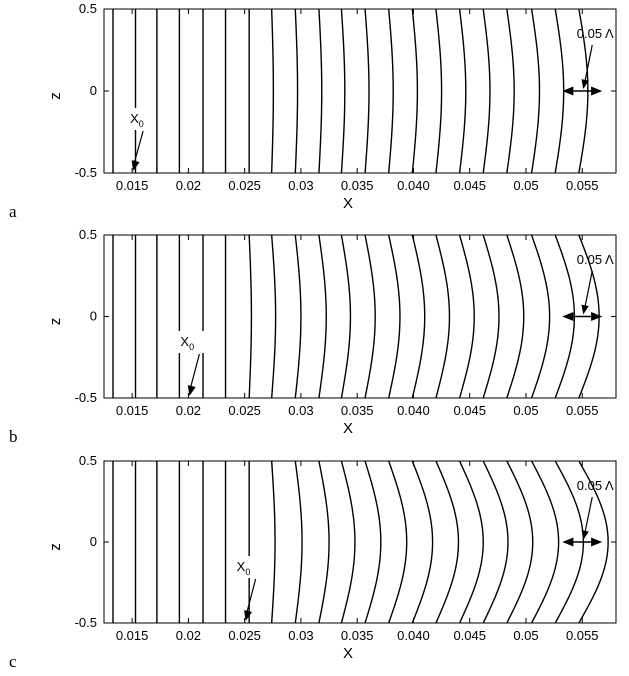 The height and width of the screenshot is (676, 629). I want to click on panel-letter: a, so click(13, 211).